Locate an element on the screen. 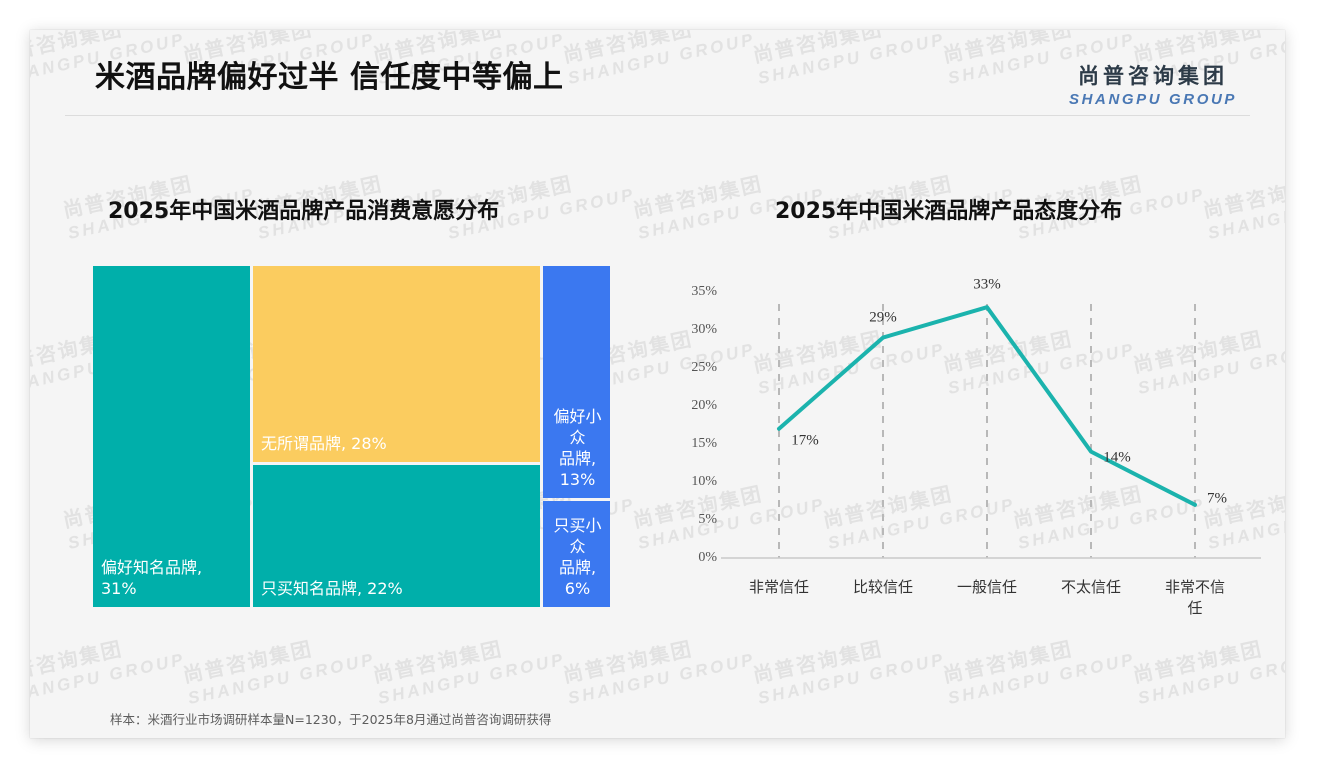 The width and height of the screenshot is (1340, 780). y-axis-tick-label: 5% is located at coordinates (707, 519).